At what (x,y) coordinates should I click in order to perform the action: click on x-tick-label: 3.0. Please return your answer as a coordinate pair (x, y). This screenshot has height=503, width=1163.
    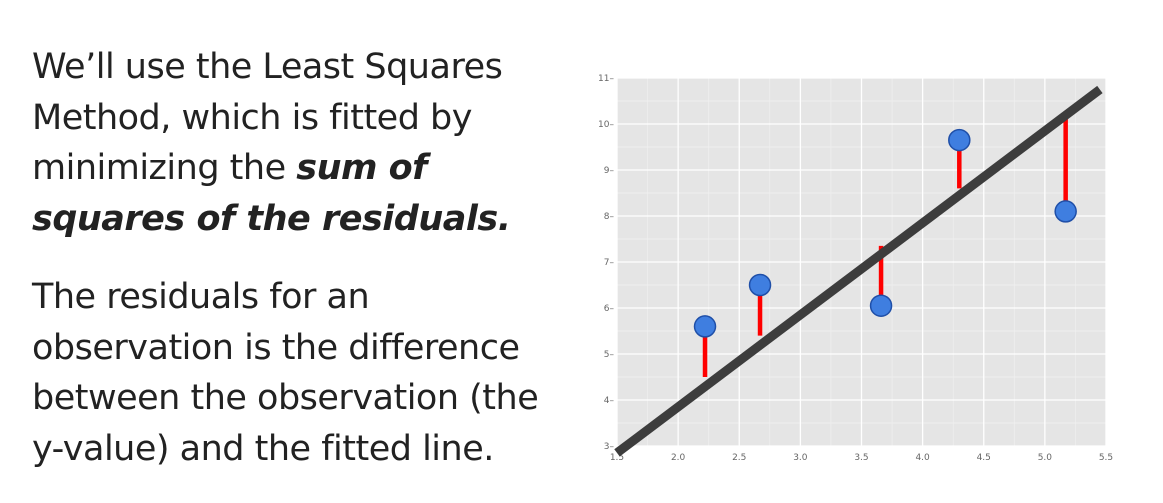
    Looking at the image, I should click on (800, 458).